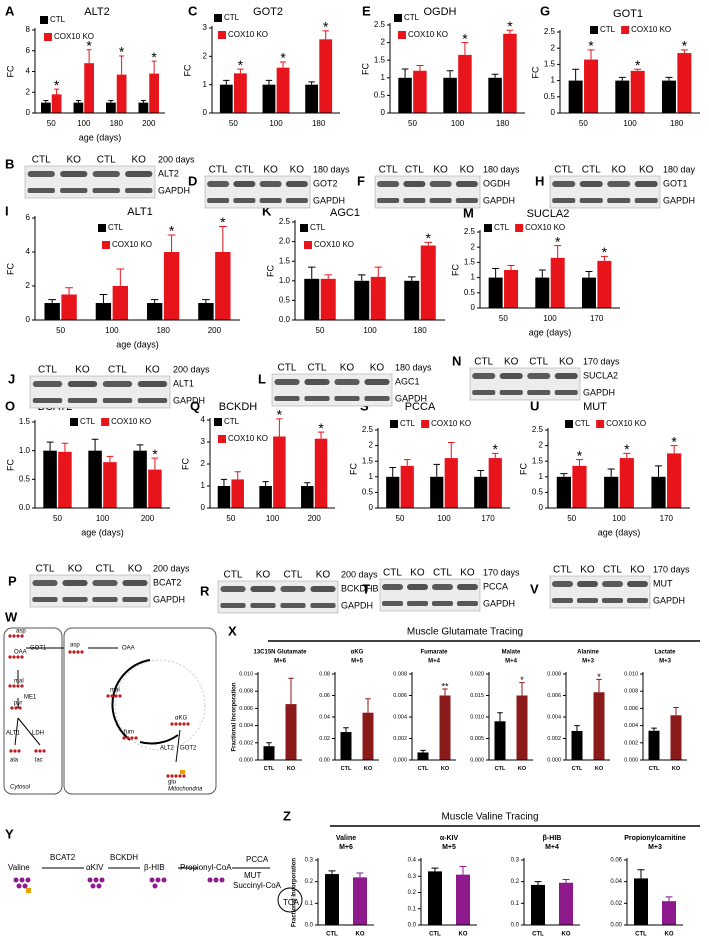 The height and width of the screenshot is (944, 709). I want to click on y-tick-label: 0.4, so click(412, 861).